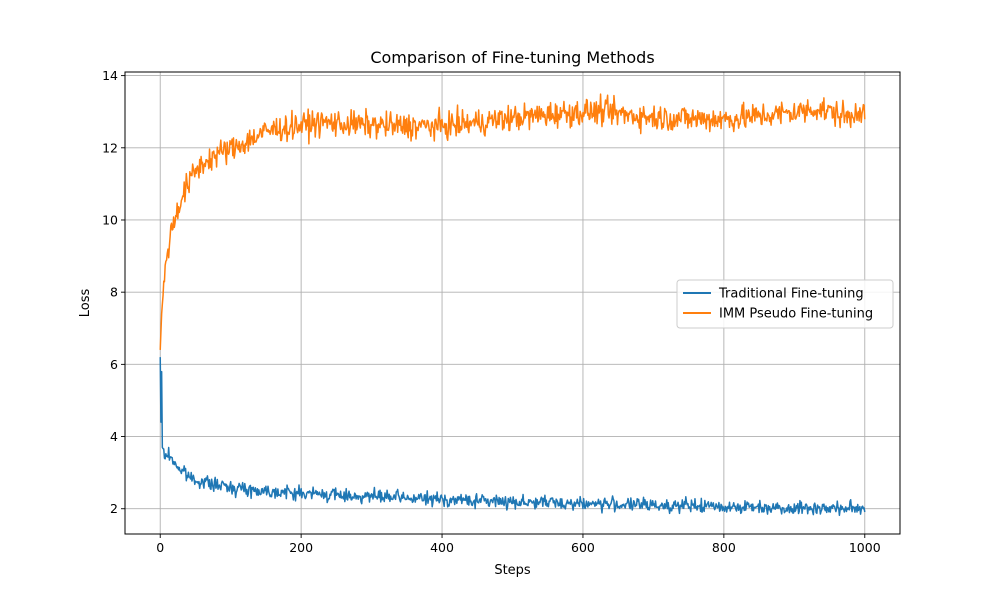 The width and height of the screenshot is (1000, 605). I want to click on legend-label-0: Traditional Fine-tuning, so click(791, 294).